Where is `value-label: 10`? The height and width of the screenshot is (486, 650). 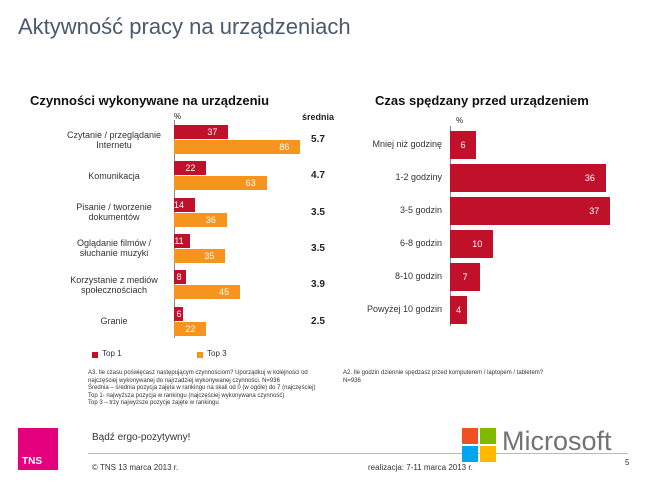 value-label: 10 is located at coordinates (477, 244).